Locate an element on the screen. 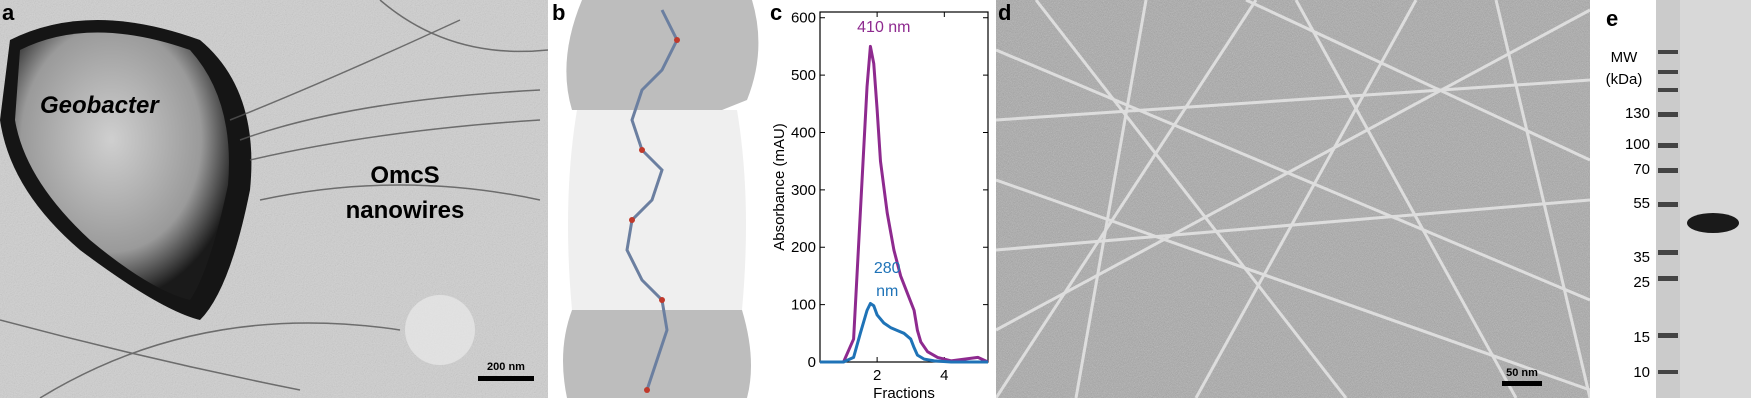 The image size is (1751, 406). scale-bar-label: 200 nm is located at coordinates (506, 367).